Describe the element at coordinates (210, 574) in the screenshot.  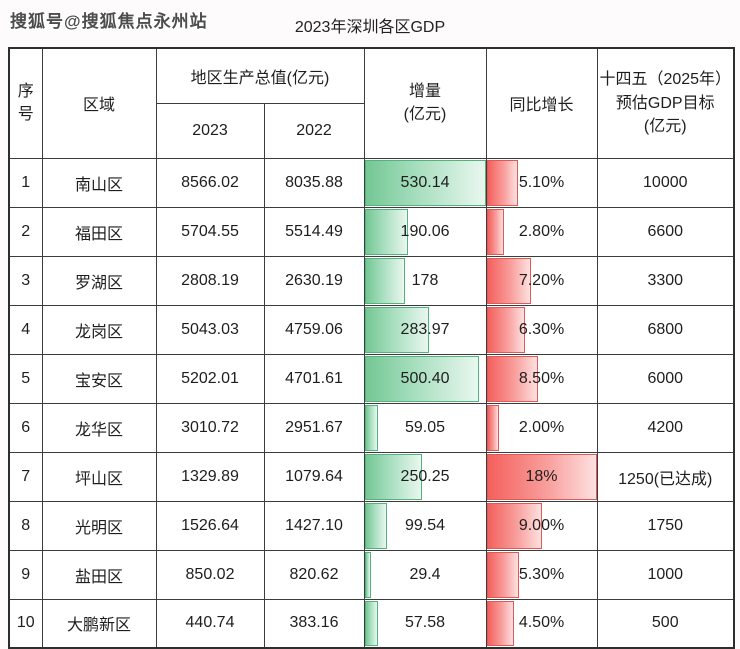
I see `gdp-2023-value: 850.02` at that location.